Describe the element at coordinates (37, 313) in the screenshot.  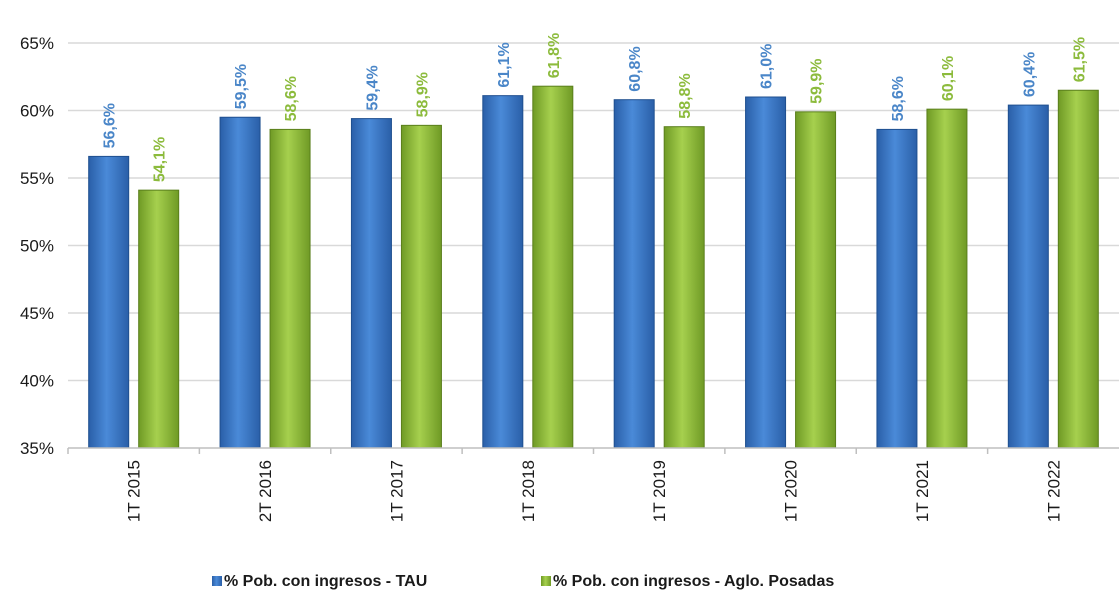
I see `y-tick-label: 45%` at that location.